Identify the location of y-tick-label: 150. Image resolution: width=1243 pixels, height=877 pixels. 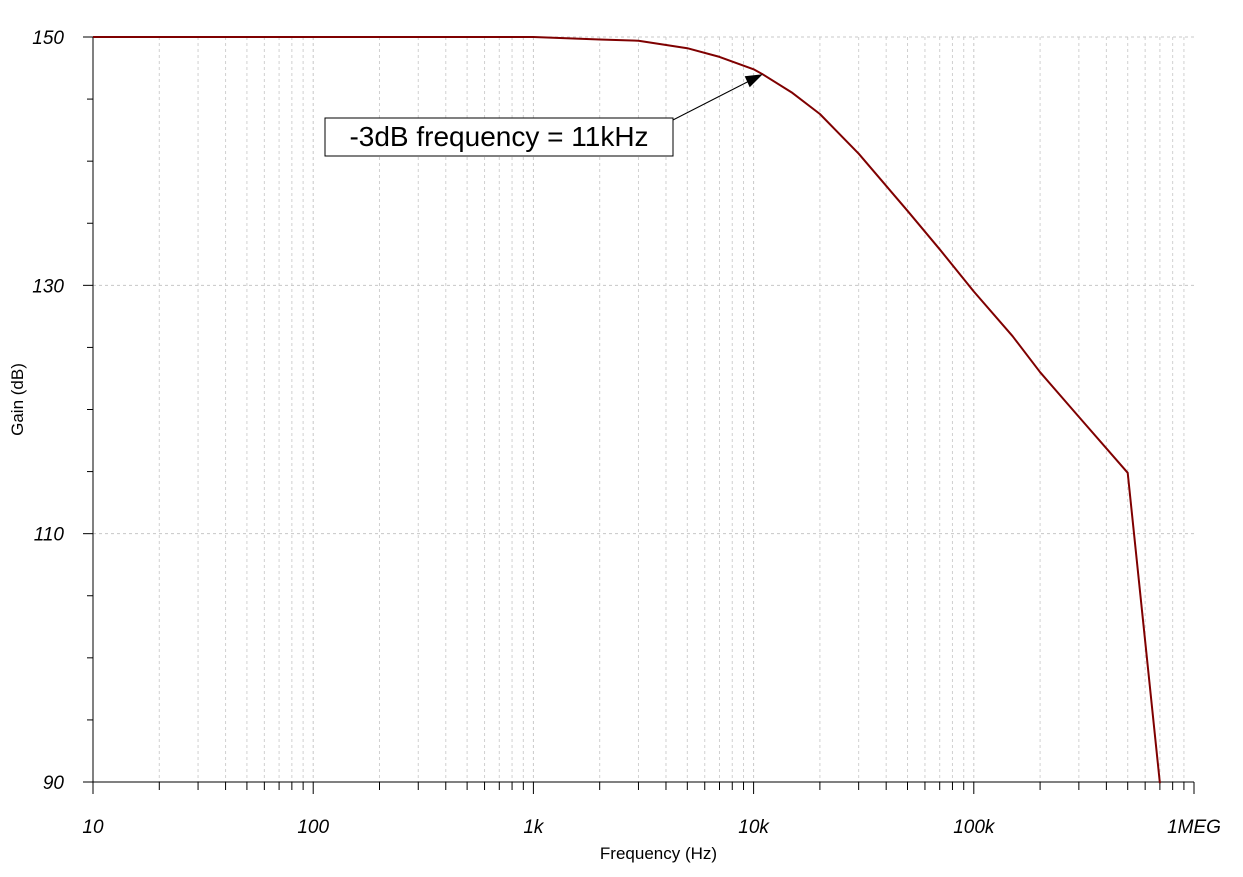
(48, 38).